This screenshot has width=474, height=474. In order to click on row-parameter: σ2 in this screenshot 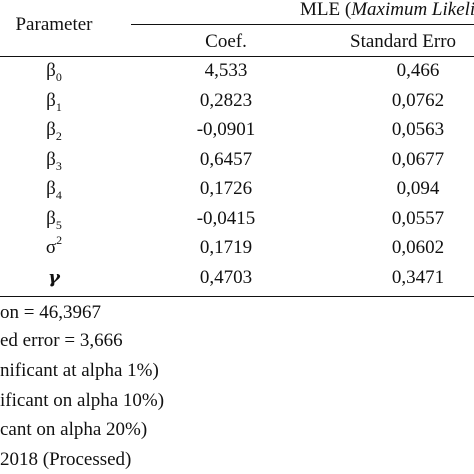, I will do `click(53, 246)`.